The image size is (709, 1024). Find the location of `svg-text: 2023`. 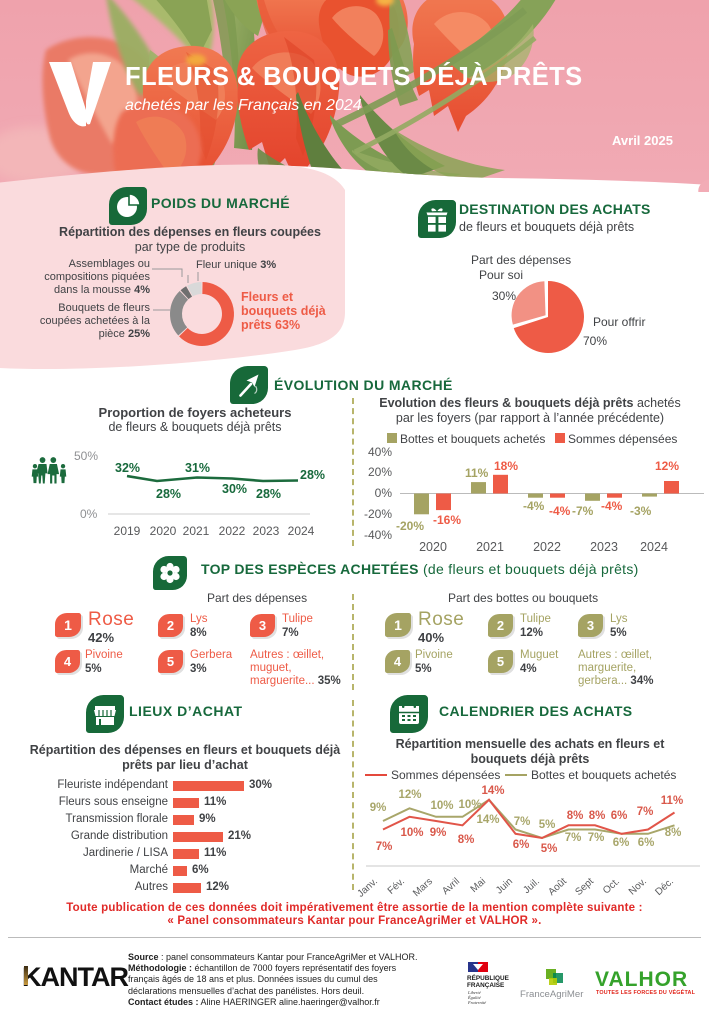

svg-text: 2023 is located at coordinates (604, 547).